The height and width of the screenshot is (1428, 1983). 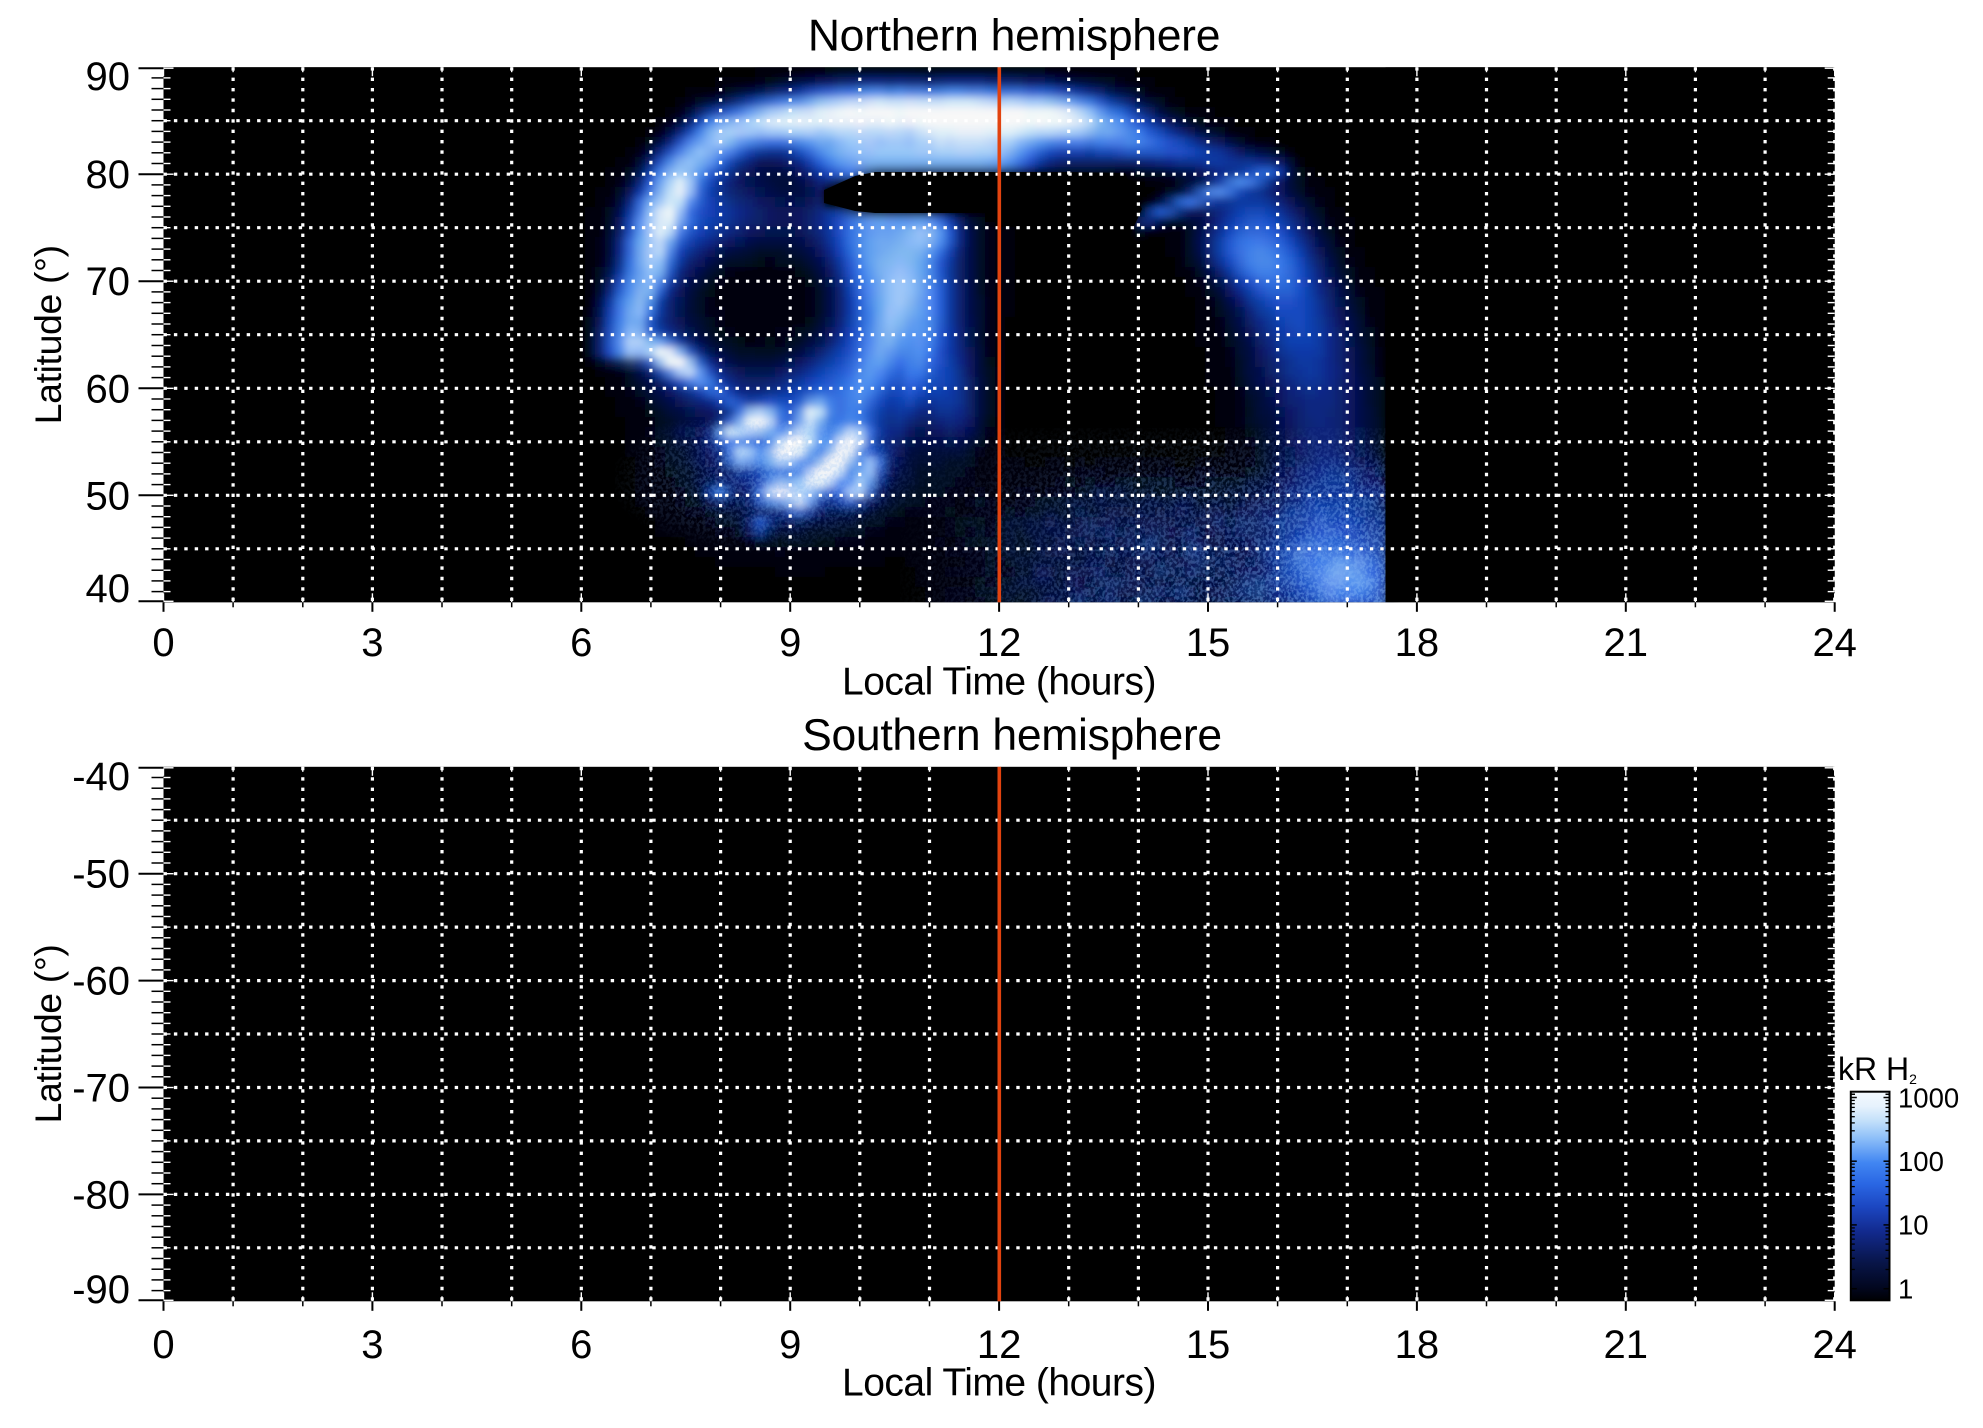 I want to click on svg-text: Northern hemisphere, so click(x=1014, y=36).